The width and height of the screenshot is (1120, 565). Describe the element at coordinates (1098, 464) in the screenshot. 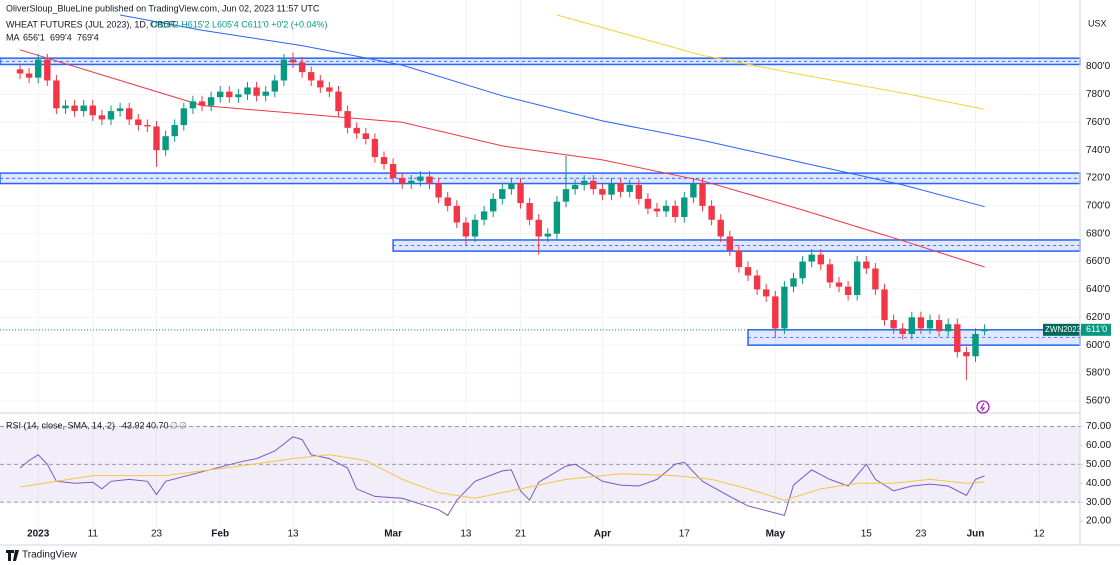

I see `y-tick-label: 50.00` at that location.